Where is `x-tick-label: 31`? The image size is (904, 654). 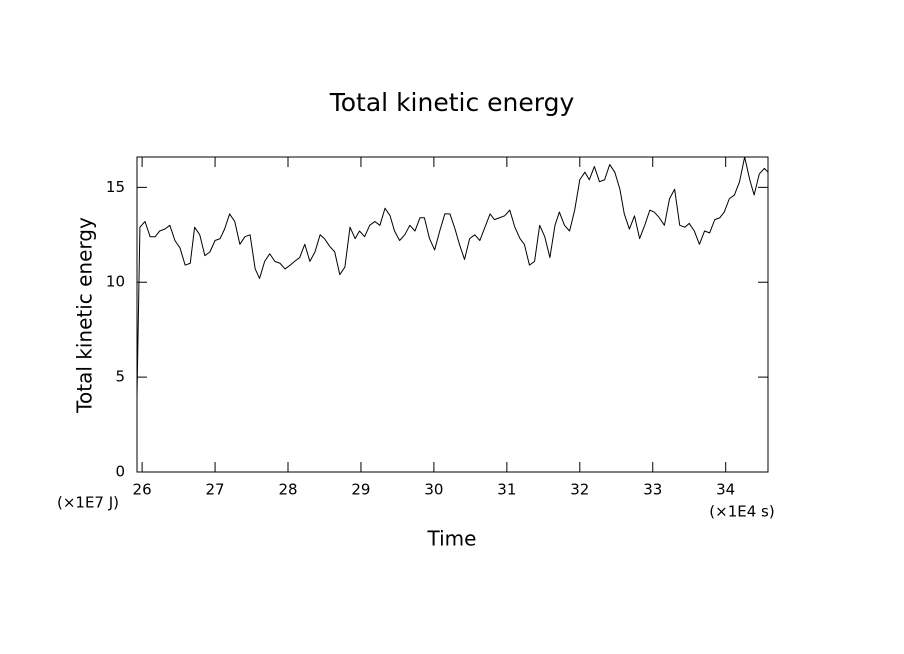 x-tick-label: 31 is located at coordinates (506, 490).